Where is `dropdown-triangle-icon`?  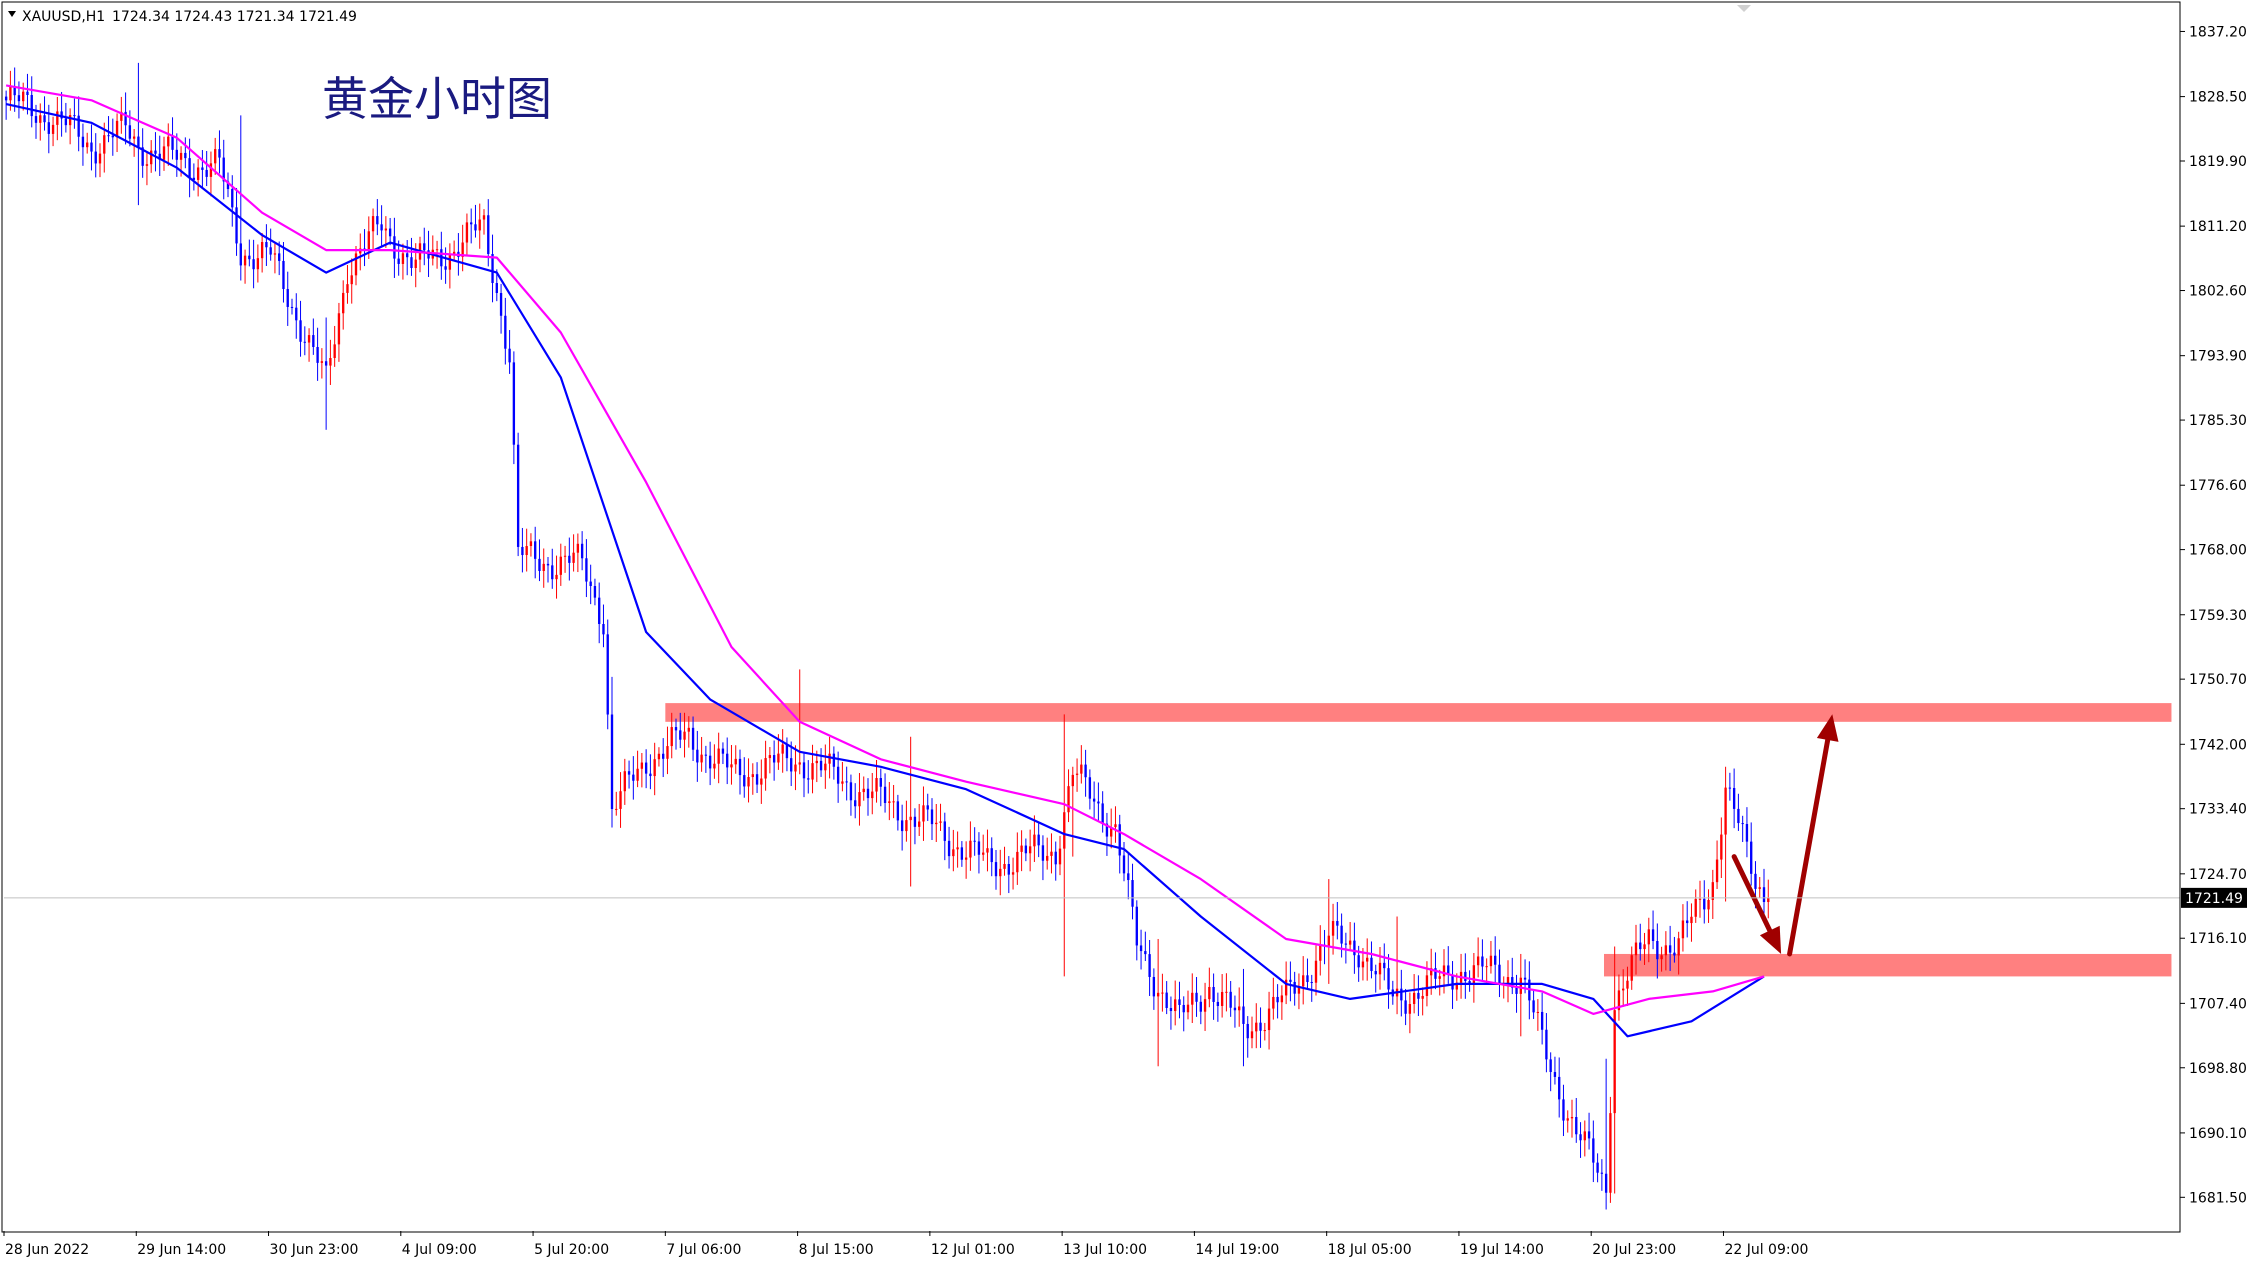
dropdown-triangle-icon is located at coordinates (12, 14).